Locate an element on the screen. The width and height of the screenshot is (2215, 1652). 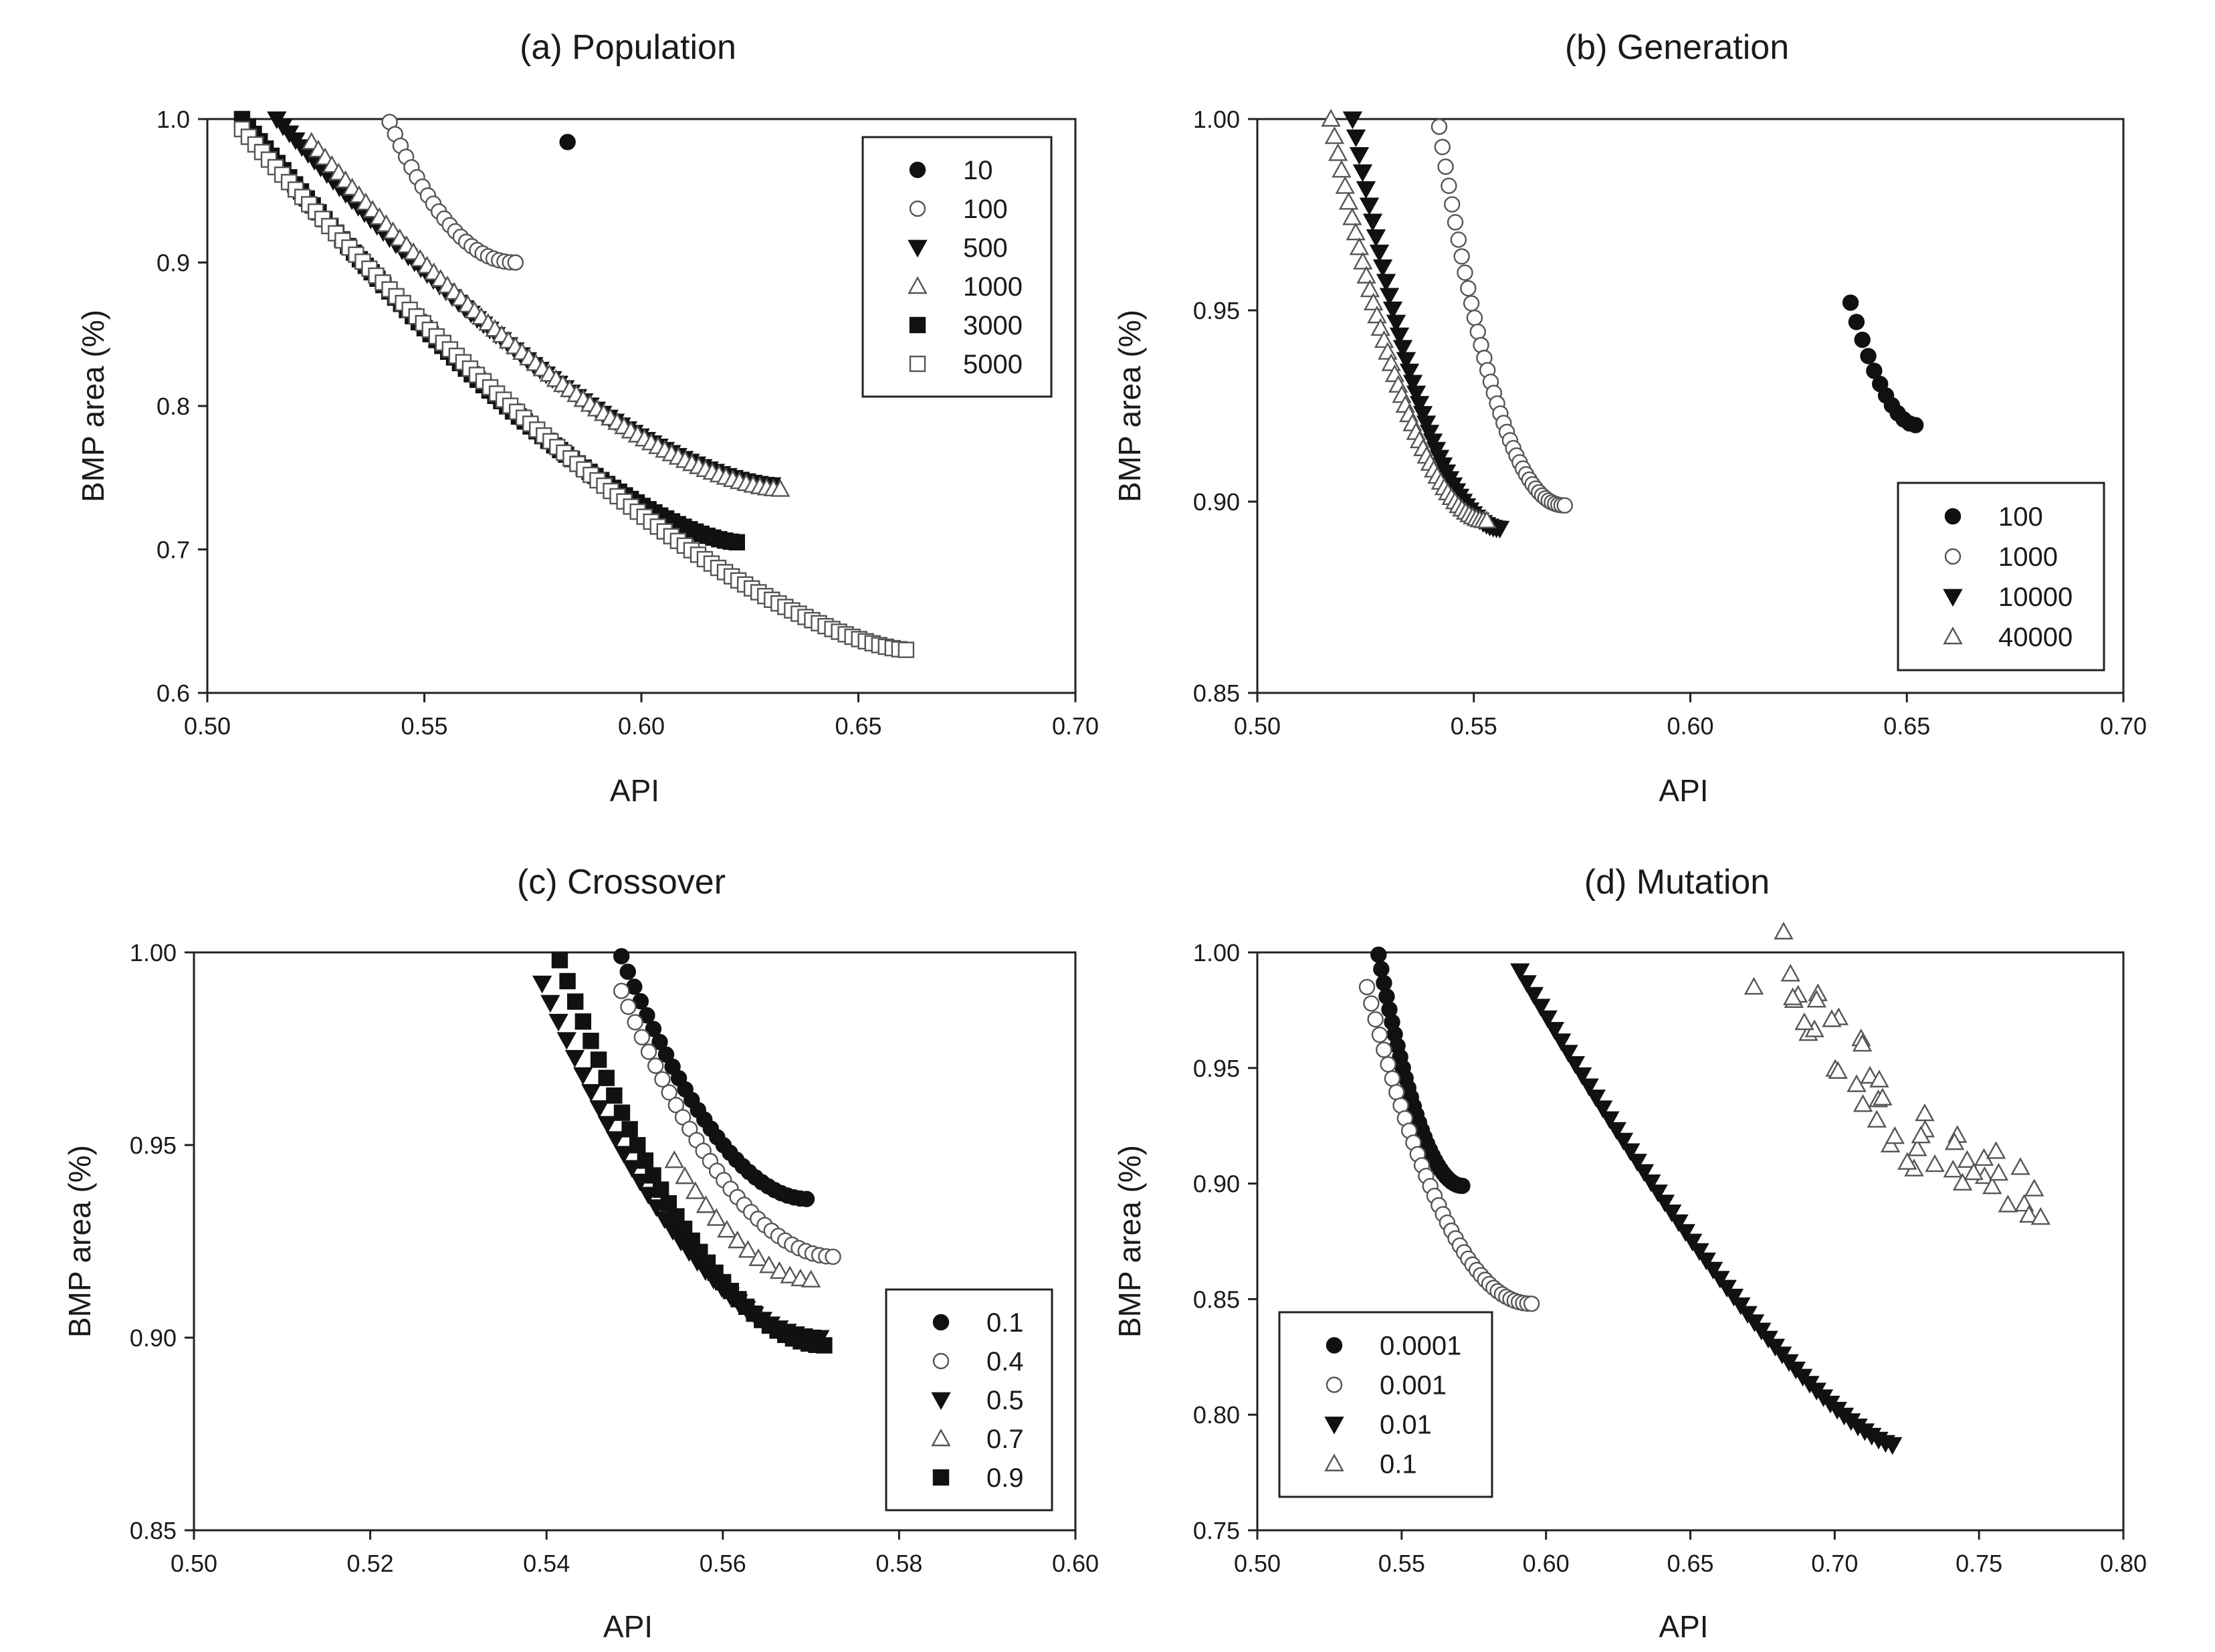
series-0.4 is located at coordinates (727, 1124).